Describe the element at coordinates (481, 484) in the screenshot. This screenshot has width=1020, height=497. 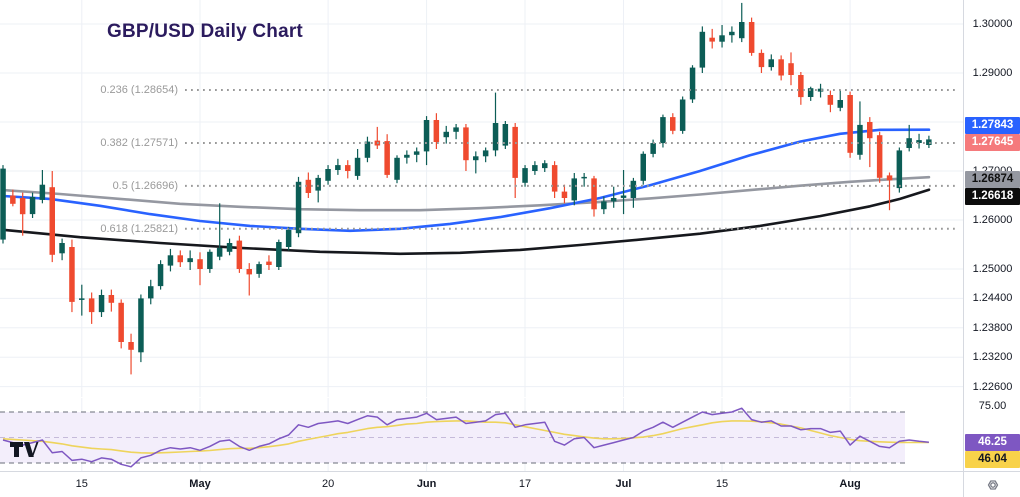
I see `time-axis: 15 May 20 Jun 17 Jul 15 Aug` at that location.